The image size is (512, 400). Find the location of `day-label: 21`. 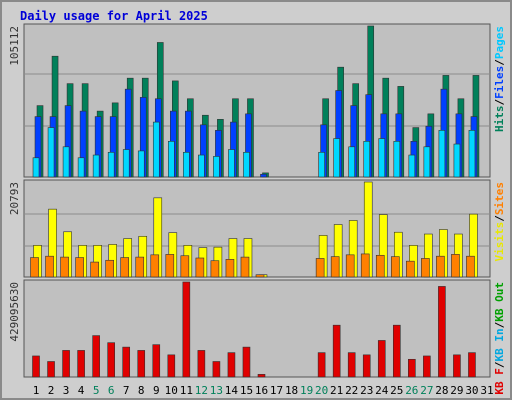

day-label: 21 is located at coordinates (336, 390).